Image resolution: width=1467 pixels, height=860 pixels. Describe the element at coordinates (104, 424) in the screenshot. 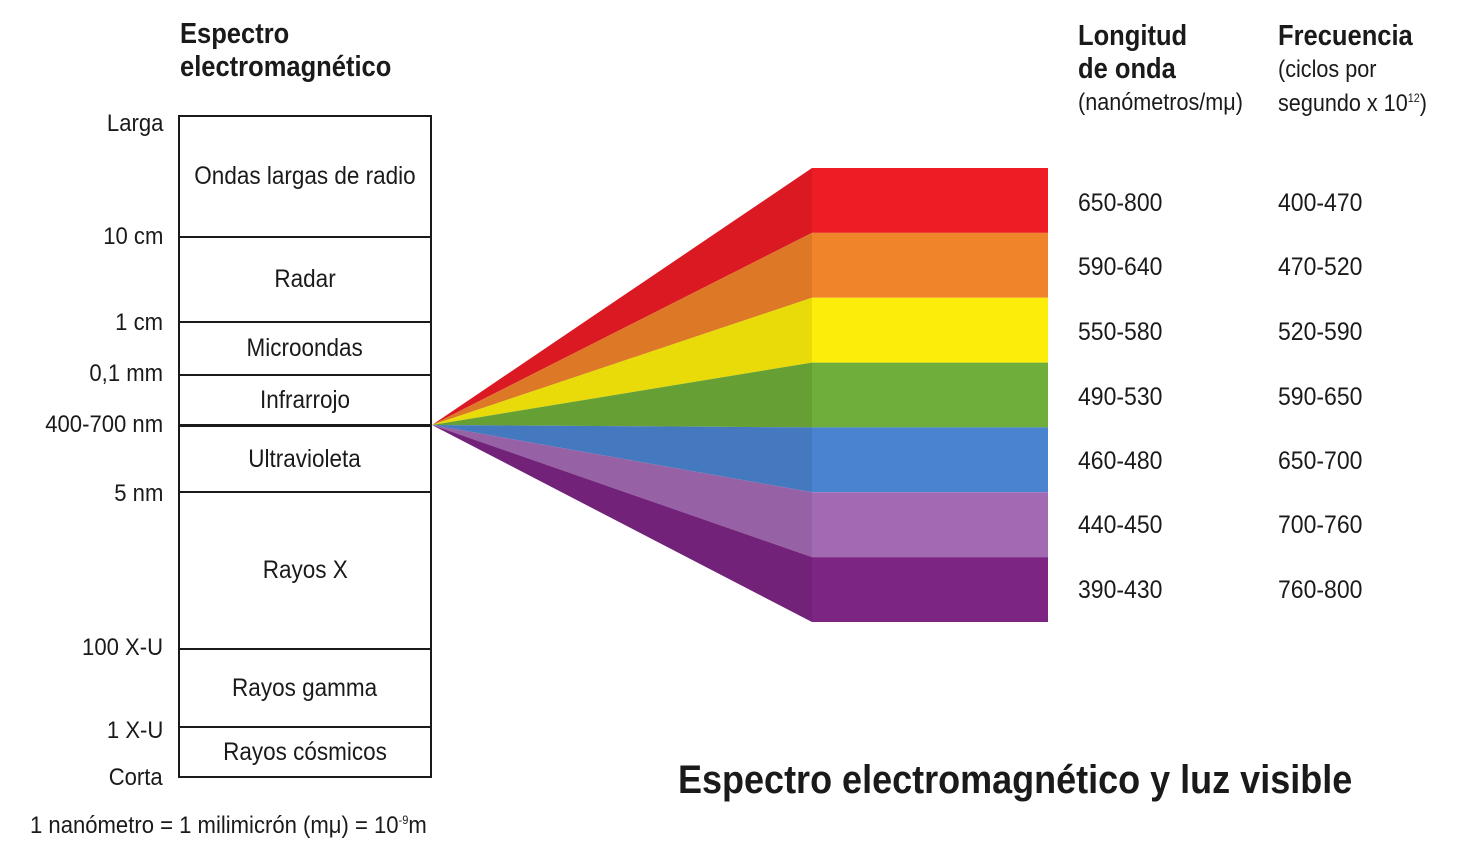

I see `tick-visible-range: 400-700 nm` at that location.